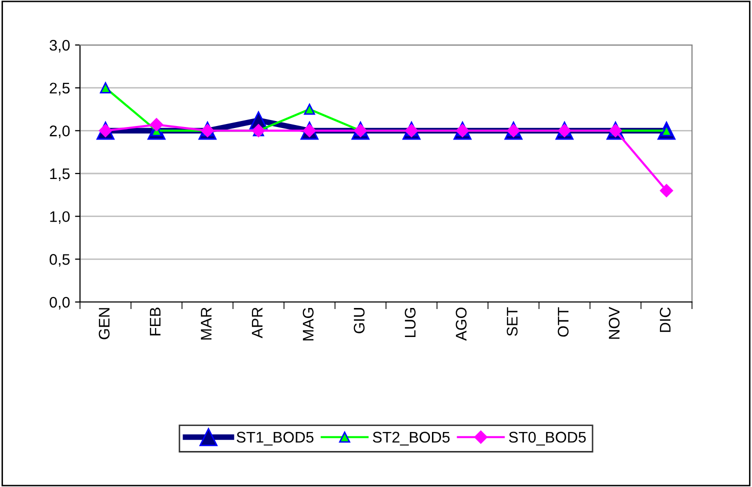  Describe the element at coordinates (614, 322) in the screenshot. I see `x-tick-label: NOV` at that location.